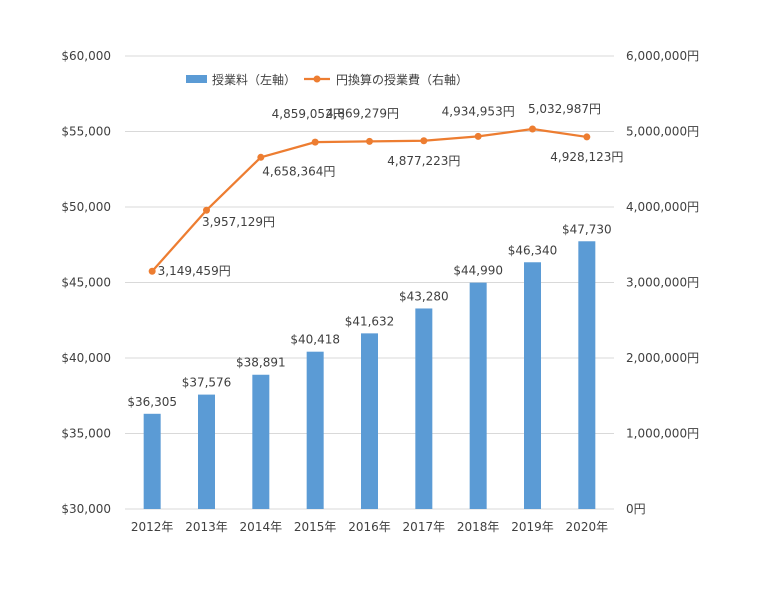 The height and width of the screenshot is (589, 780). What do you see at coordinates (238, 222) in the screenshot?
I see `line-data-label: 3,957,129円` at bounding box center [238, 222].